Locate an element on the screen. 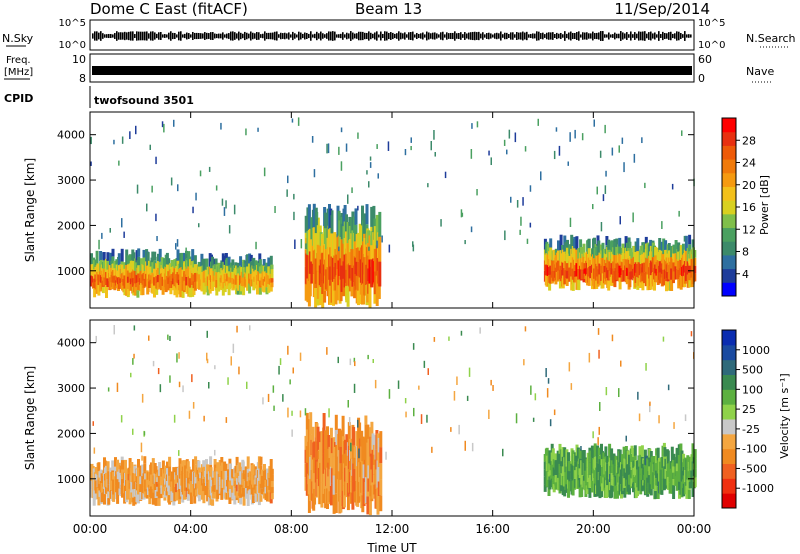 This screenshot has height=554, width=800. station-title: Dome C East (fitACF) is located at coordinates (169, 9).